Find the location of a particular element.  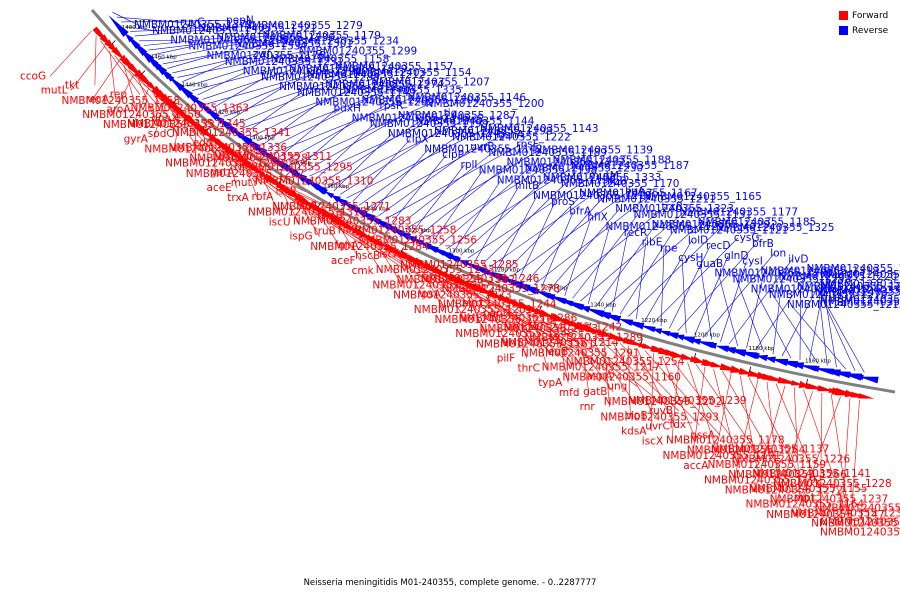

forward-gene-label: accA is located at coordinates (696, 466).